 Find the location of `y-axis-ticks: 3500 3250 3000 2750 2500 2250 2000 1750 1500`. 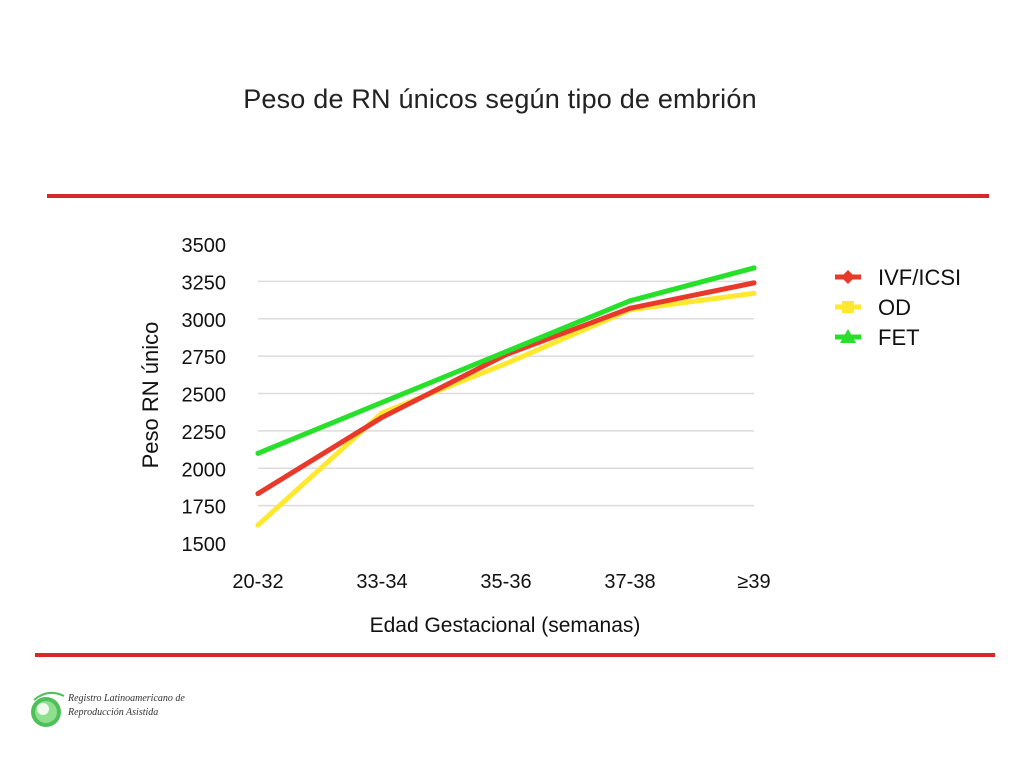

y-axis-ticks: 3500 3250 3000 2750 2500 2250 2000 1750 1500 is located at coordinates (204, 395).